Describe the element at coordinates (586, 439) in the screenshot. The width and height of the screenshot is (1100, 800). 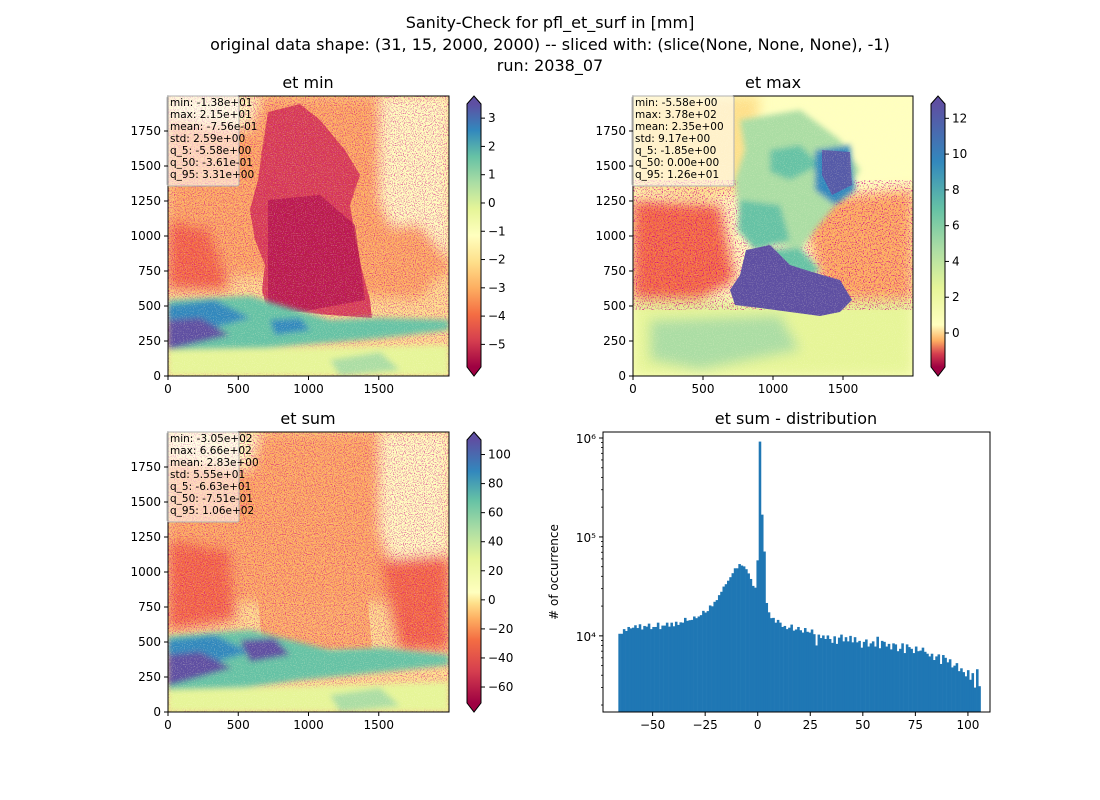
I see `y-tick-label: 10⁶` at that location.